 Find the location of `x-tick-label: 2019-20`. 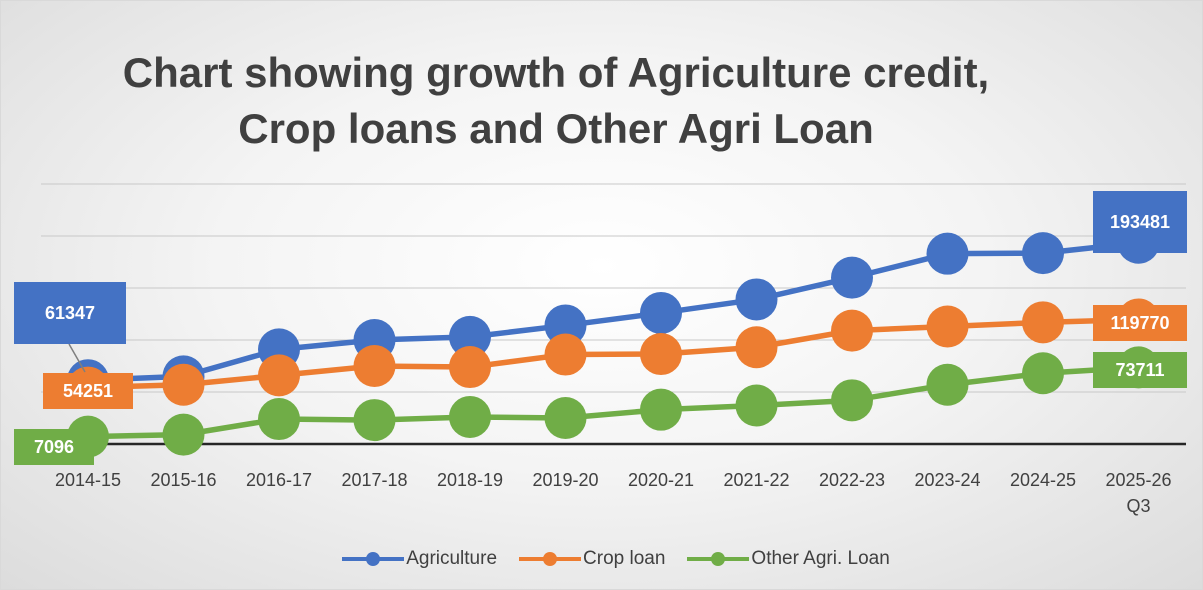

x-tick-label: 2019-20 is located at coordinates (565, 480).